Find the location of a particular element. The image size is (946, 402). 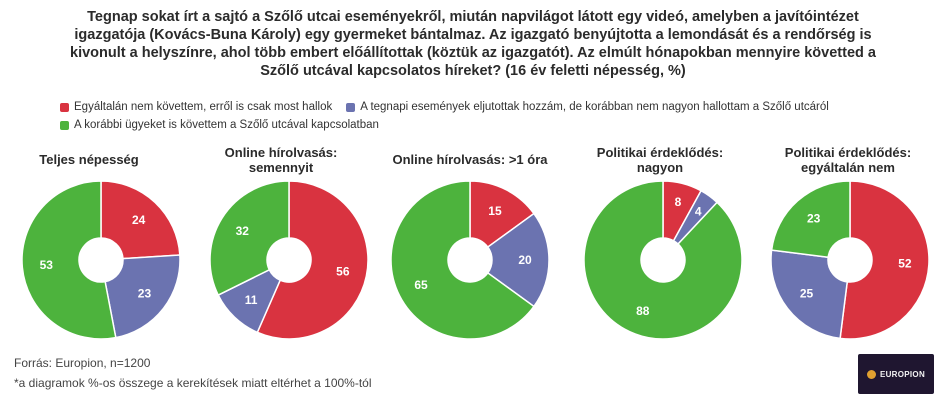

chart-3-slice-1-label: 4 is located at coordinates (698, 211).